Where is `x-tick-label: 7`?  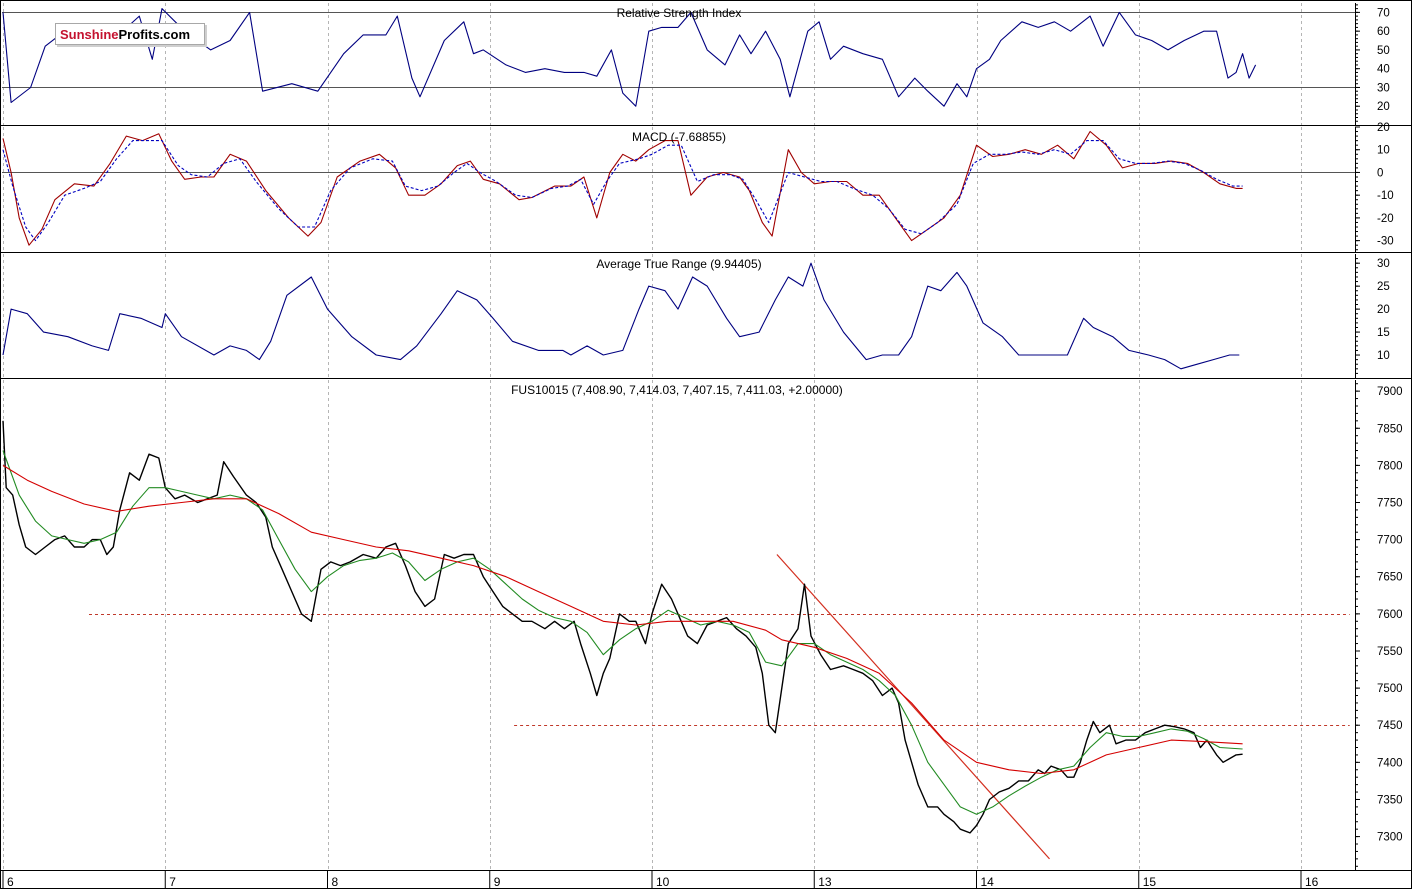
x-tick-label: 7 is located at coordinates (172, 882).